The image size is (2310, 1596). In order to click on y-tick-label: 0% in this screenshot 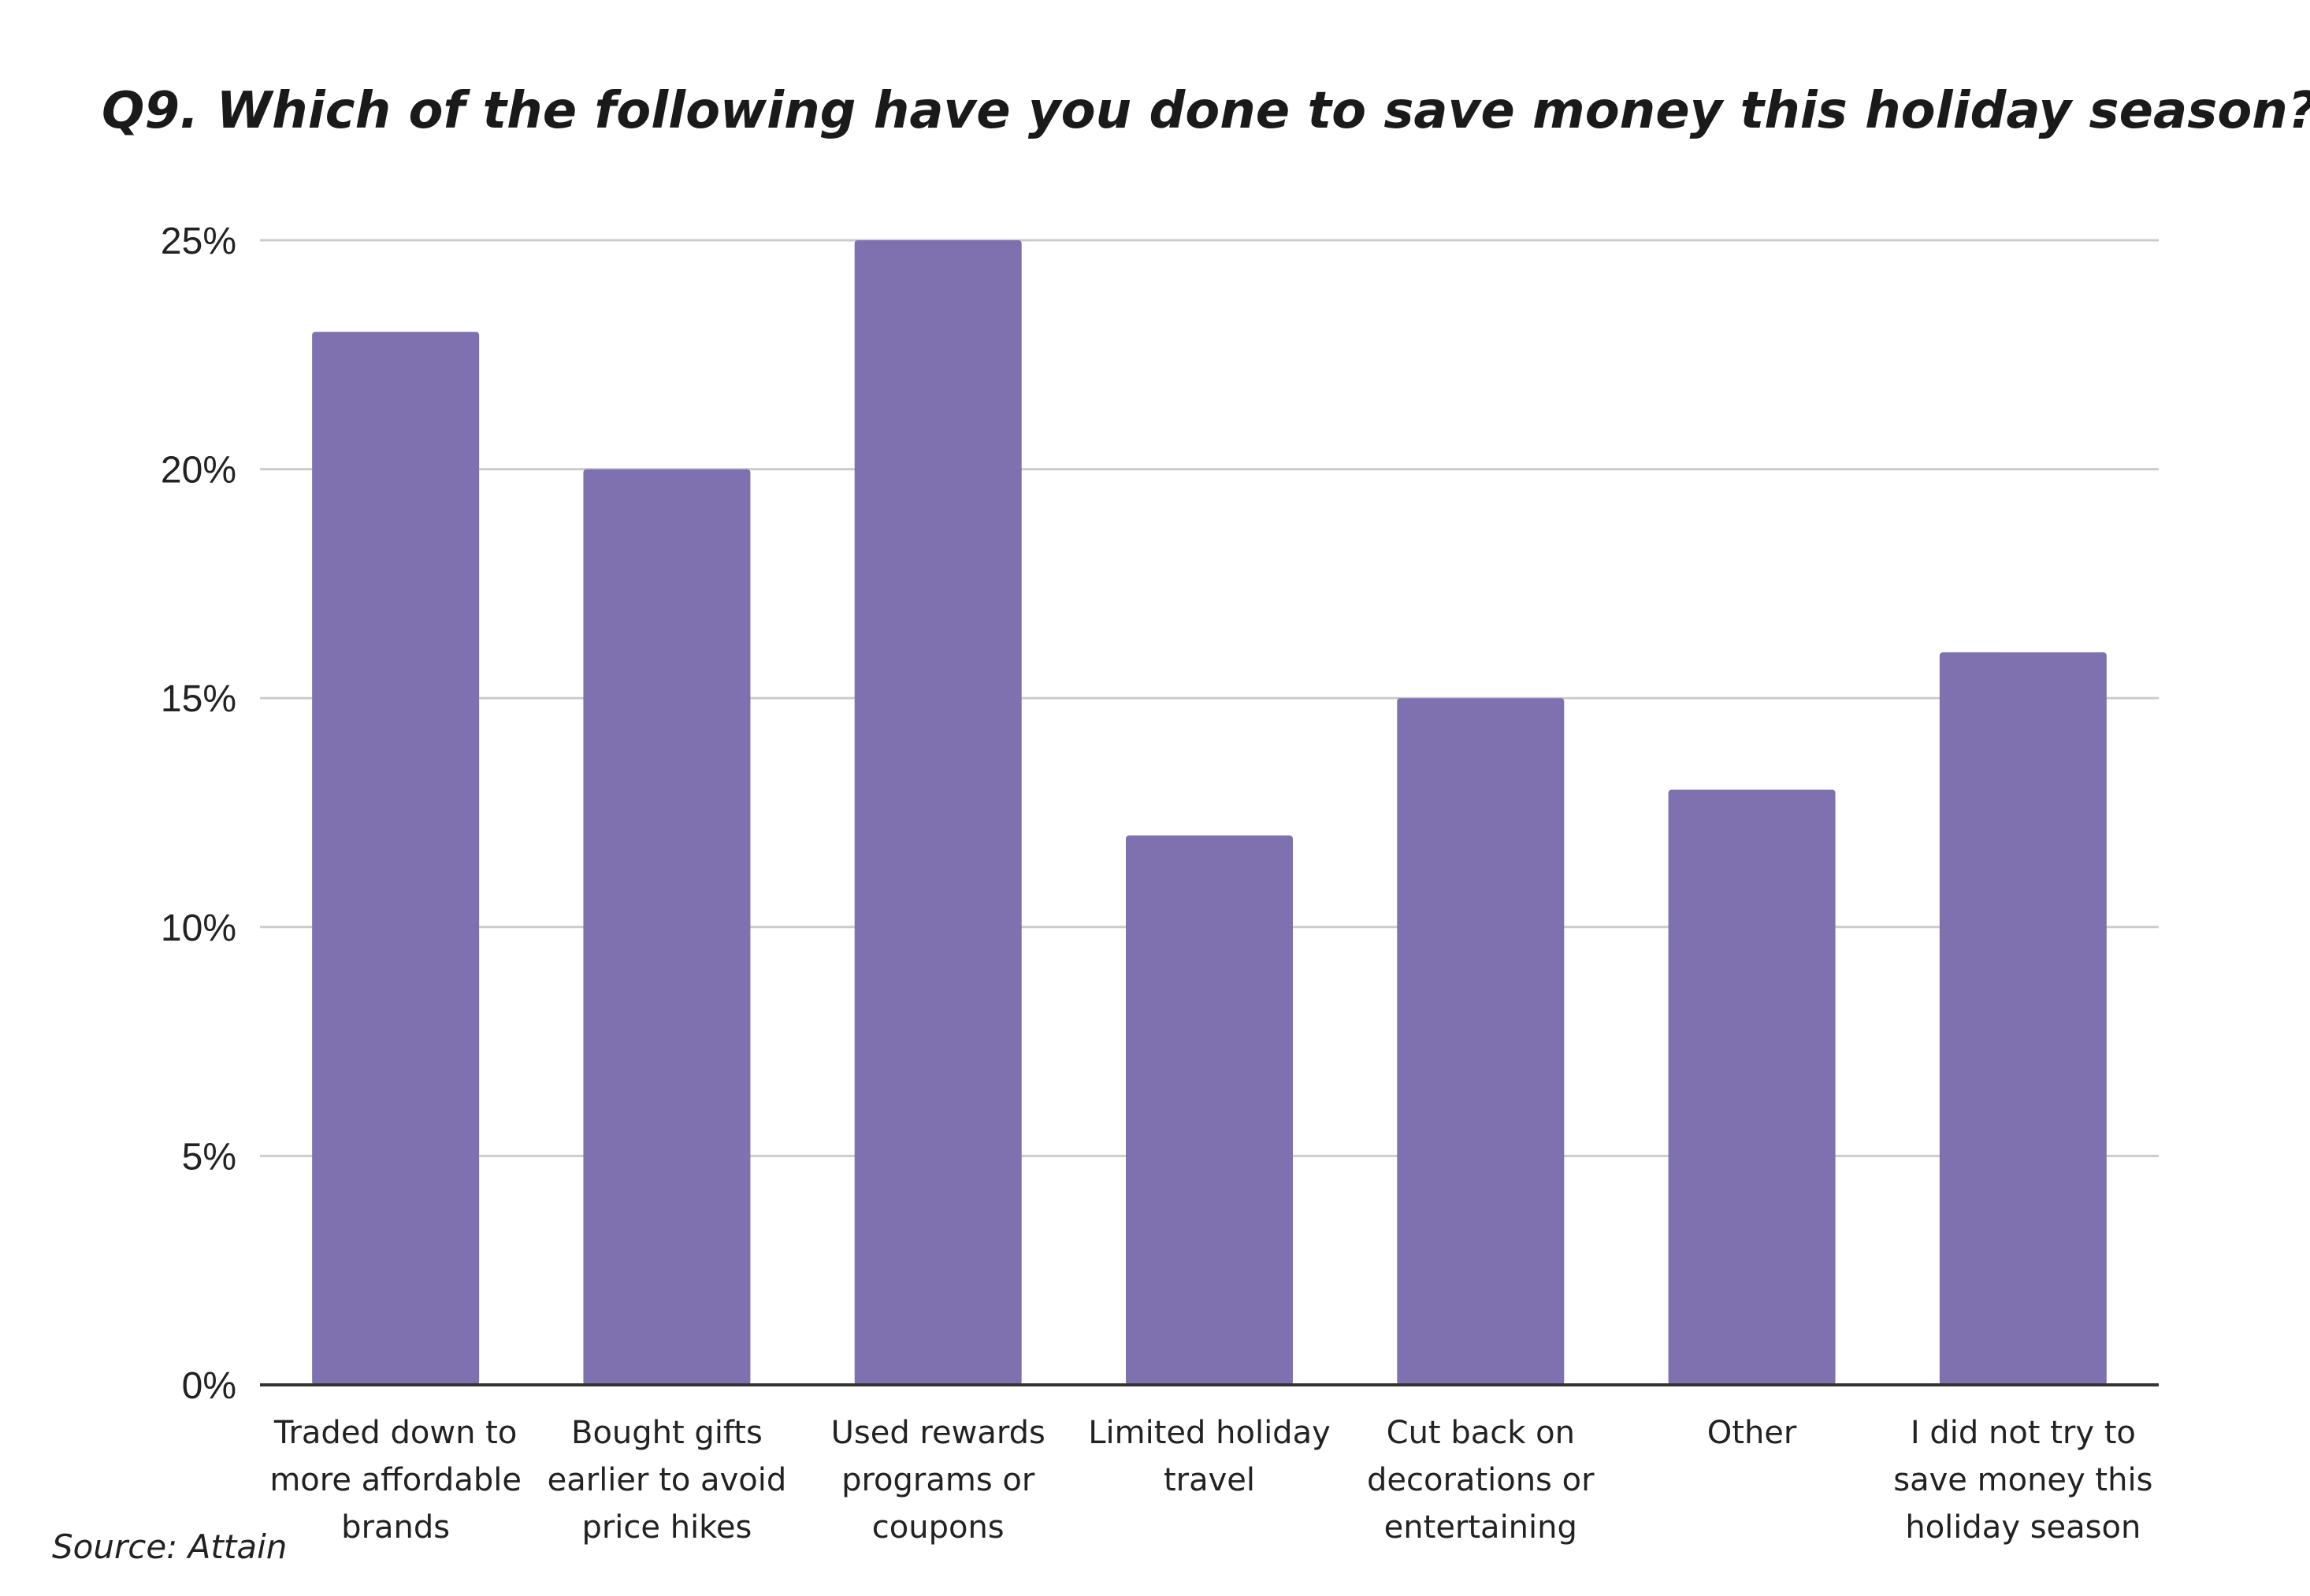, I will do `click(209, 1386)`.